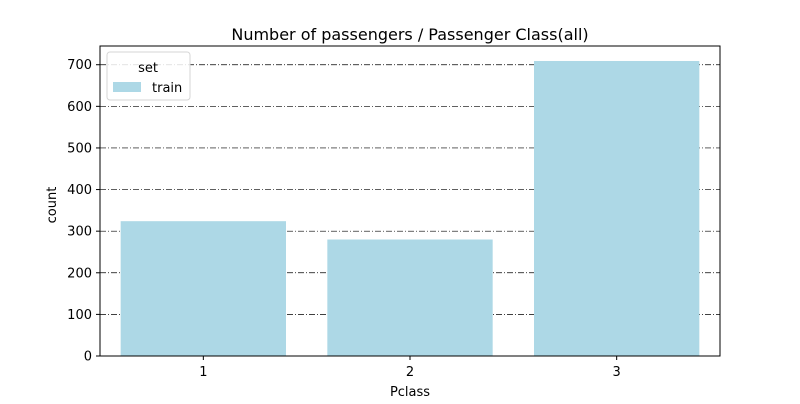 This screenshot has height=404, width=800. Describe the element at coordinates (88, 357) in the screenshot. I see `y-tick-label-0: 0` at that location.